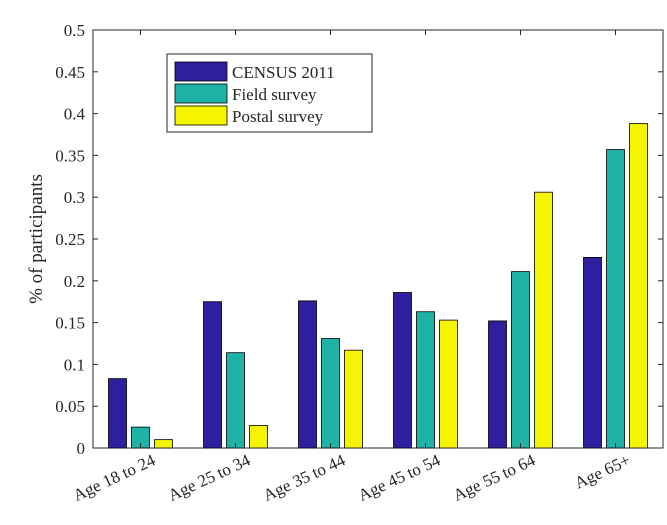 This screenshot has width=667, height=525. What do you see at coordinates (36, 239) in the screenshot?
I see `y-axis-label: % of participants` at bounding box center [36, 239].